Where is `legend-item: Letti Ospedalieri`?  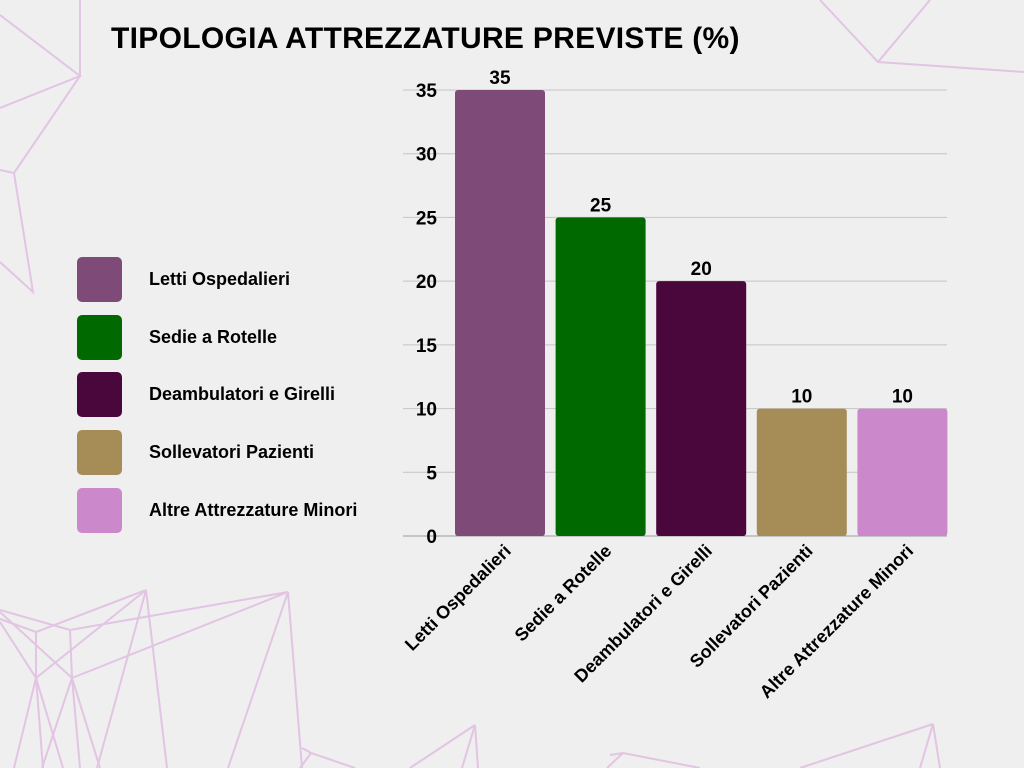 legend-item: Letti Ospedalieri is located at coordinates (183, 279).